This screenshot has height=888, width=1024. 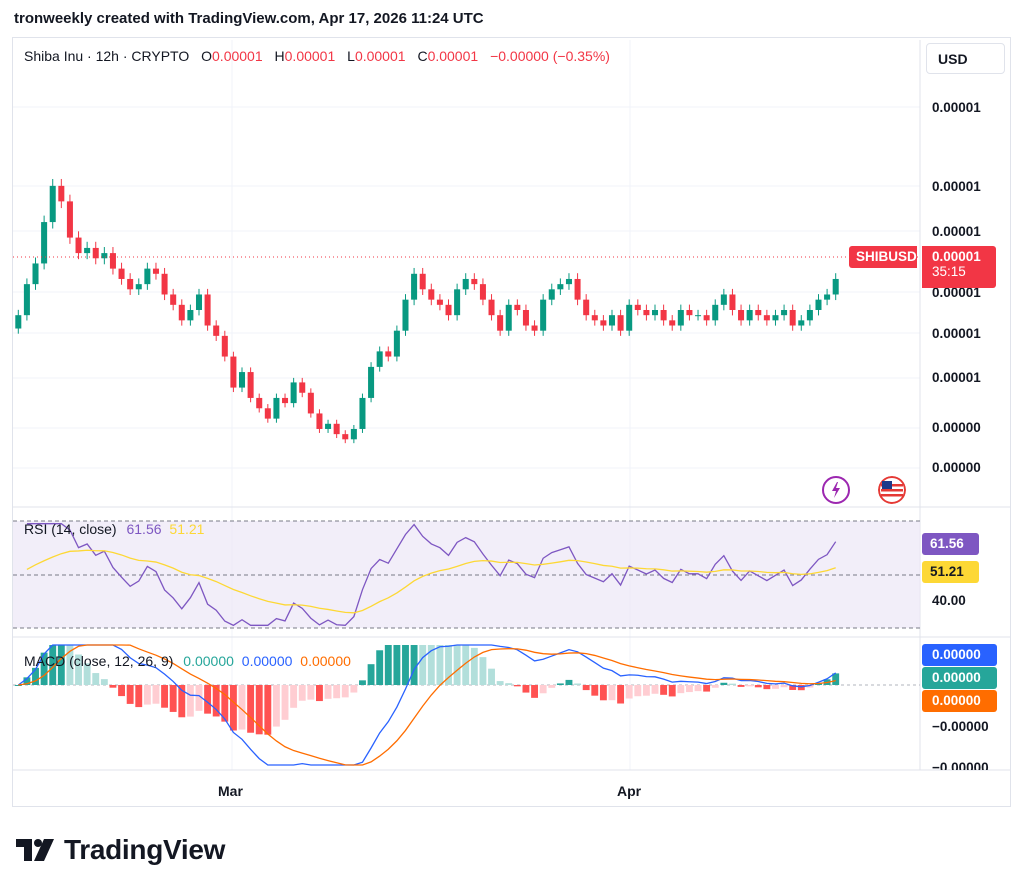 I want to click on x-tick-mar: Mar, so click(x=230, y=791).